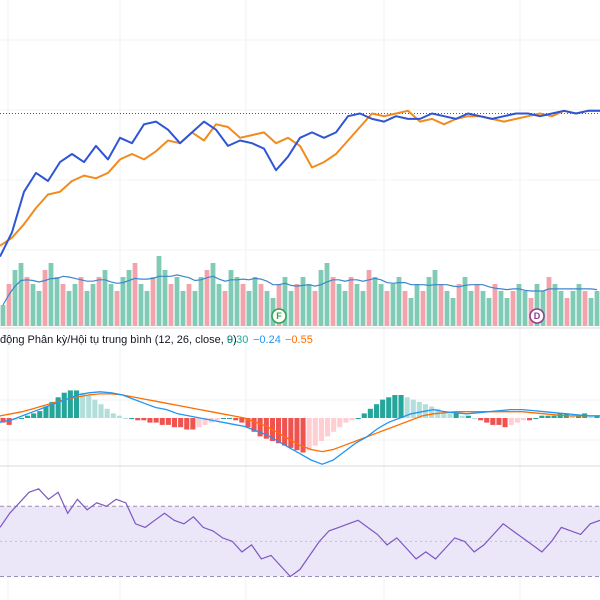 This screenshot has height=600, width=600. I want to click on macd-histogram-value: 0.30, so click(237, 340).